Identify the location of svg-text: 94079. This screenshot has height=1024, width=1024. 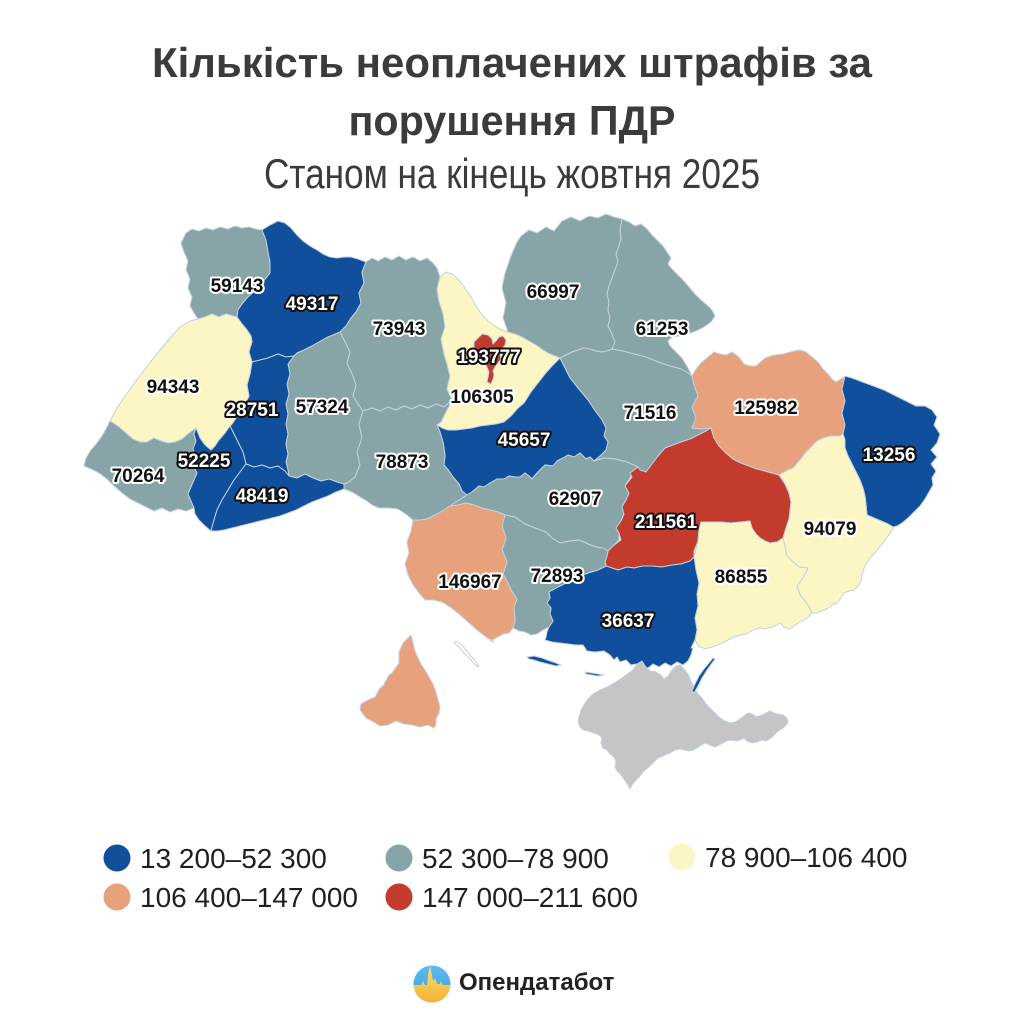
(830, 529).